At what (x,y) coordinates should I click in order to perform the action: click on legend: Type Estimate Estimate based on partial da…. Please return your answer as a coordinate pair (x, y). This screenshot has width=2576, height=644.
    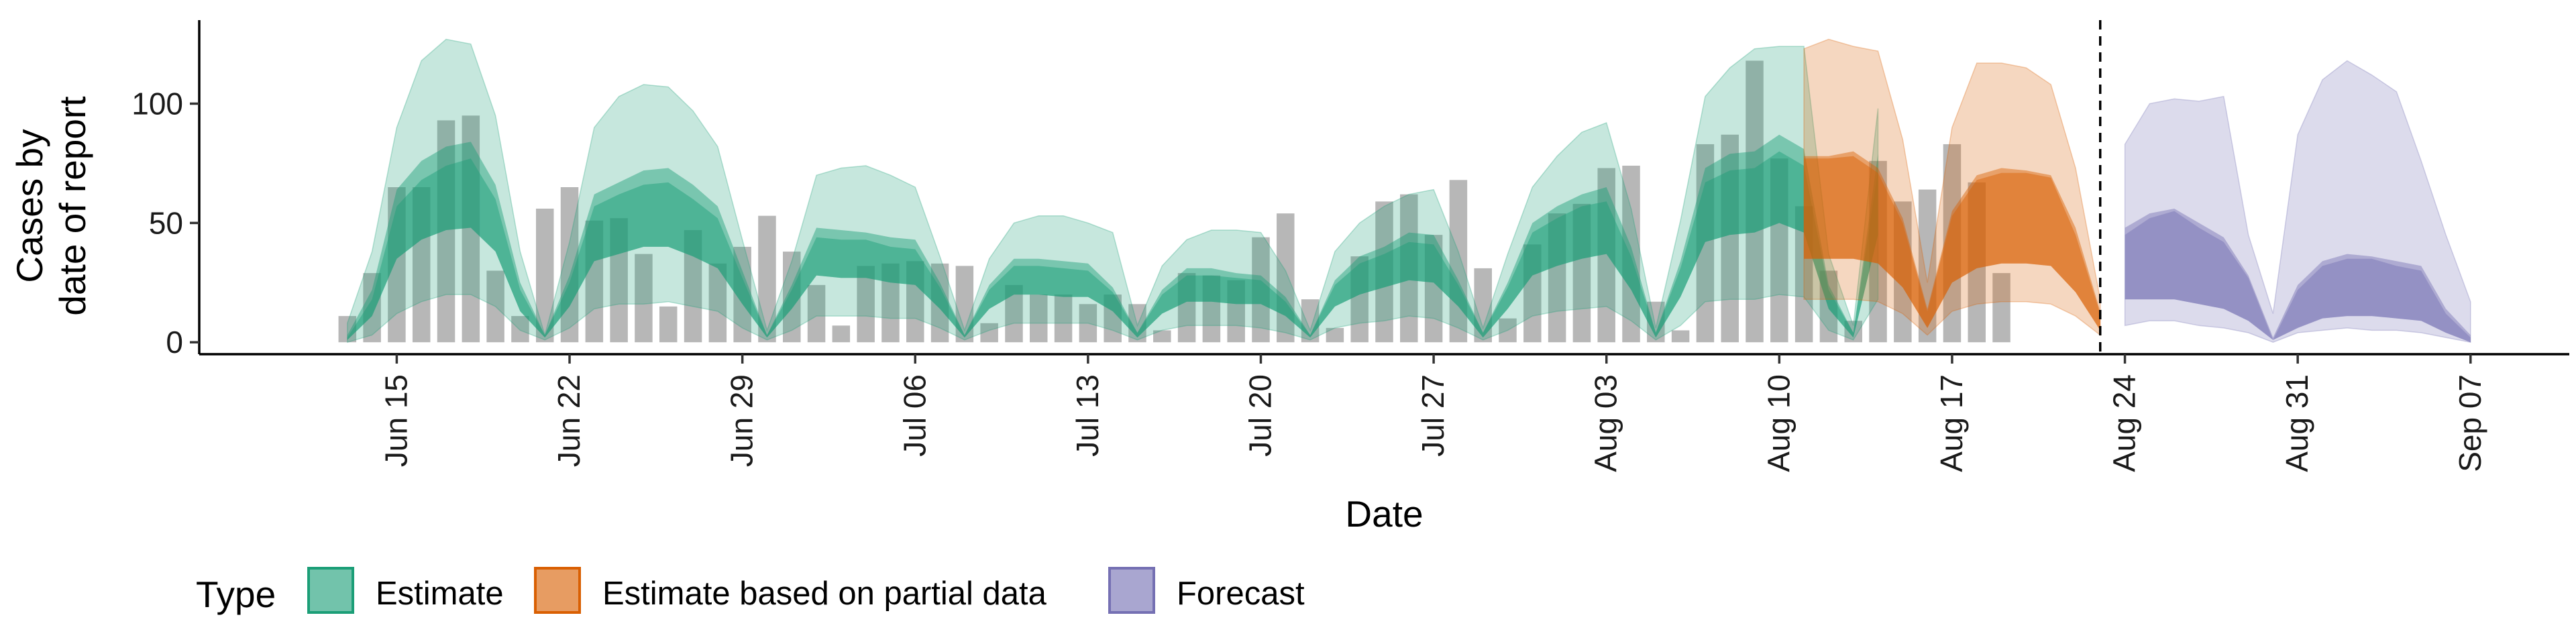
    Looking at the image, I should click on (750, 591).